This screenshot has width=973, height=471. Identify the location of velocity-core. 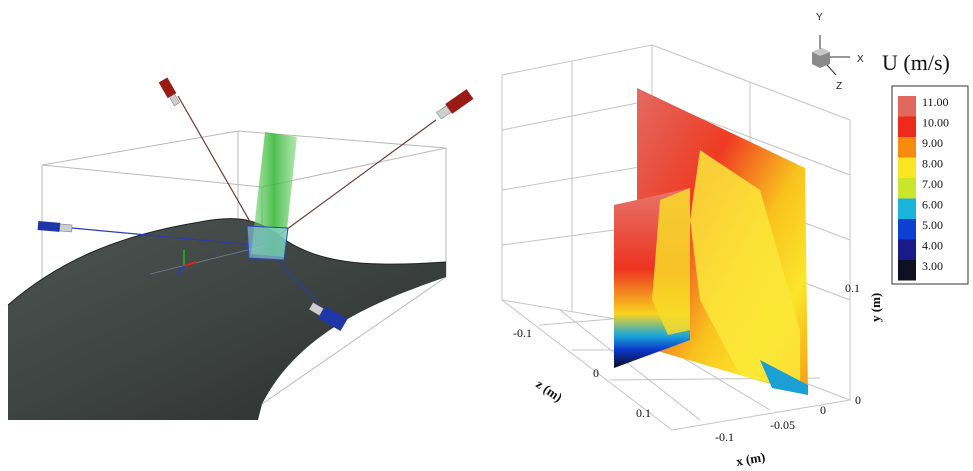
(745, 270).